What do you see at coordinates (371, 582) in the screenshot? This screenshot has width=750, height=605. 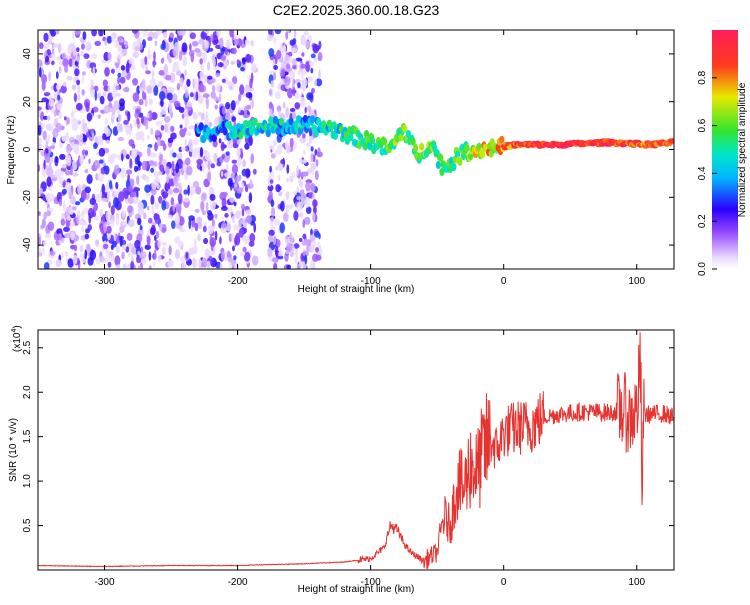 I see `snr-x-tick-label: -100` at bounding box center [371, 582].